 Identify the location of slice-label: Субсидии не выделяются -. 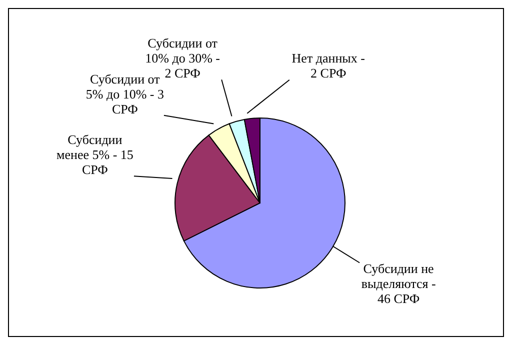
(398, 275).